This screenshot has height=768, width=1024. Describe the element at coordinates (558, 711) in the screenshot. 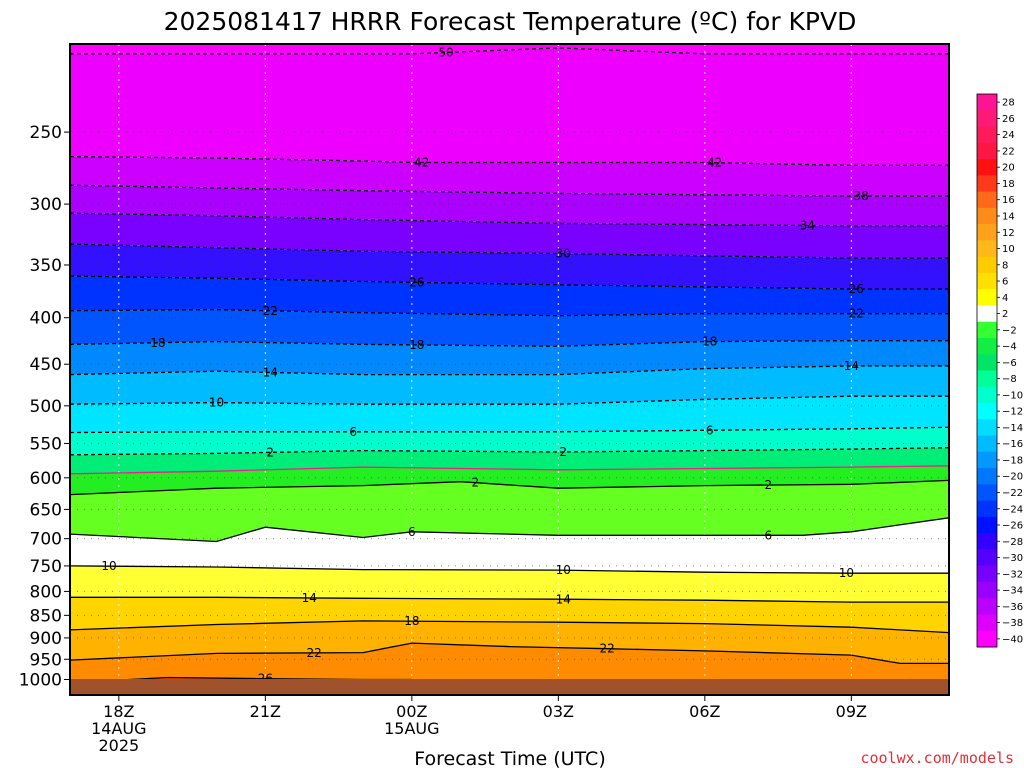

I see `x-tick-label: 03Z` at that location.